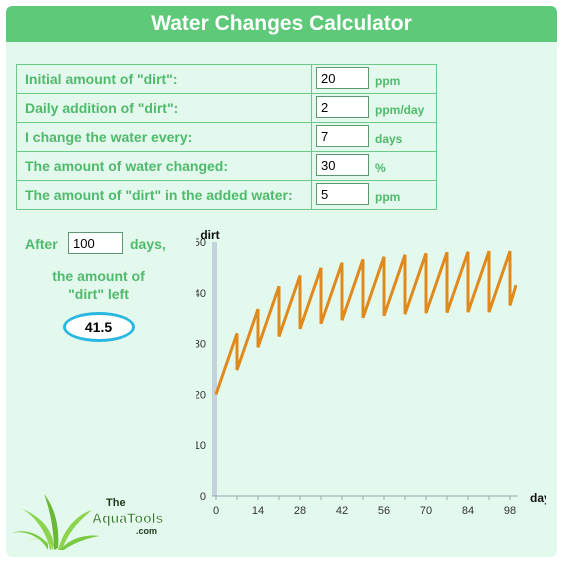  Describe the element at coordinates (203, 497) in the screenshot. I see `y-tick-label: 0` at that location.